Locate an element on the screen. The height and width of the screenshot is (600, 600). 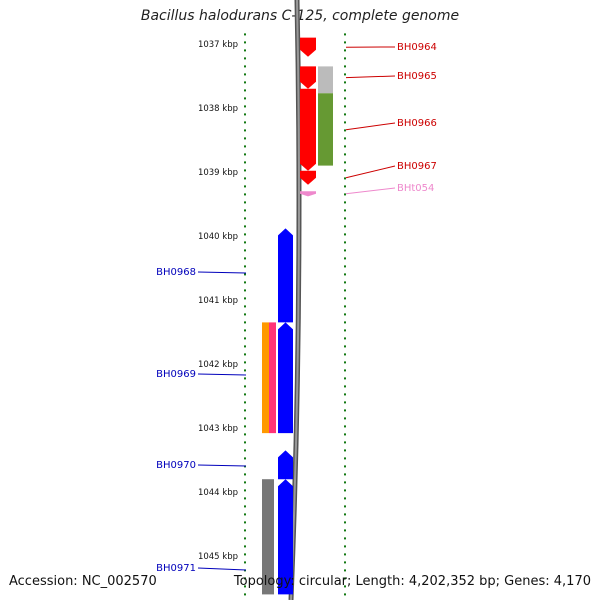
kbp-label: 1040 kbp is located at coordinates (218, 237).